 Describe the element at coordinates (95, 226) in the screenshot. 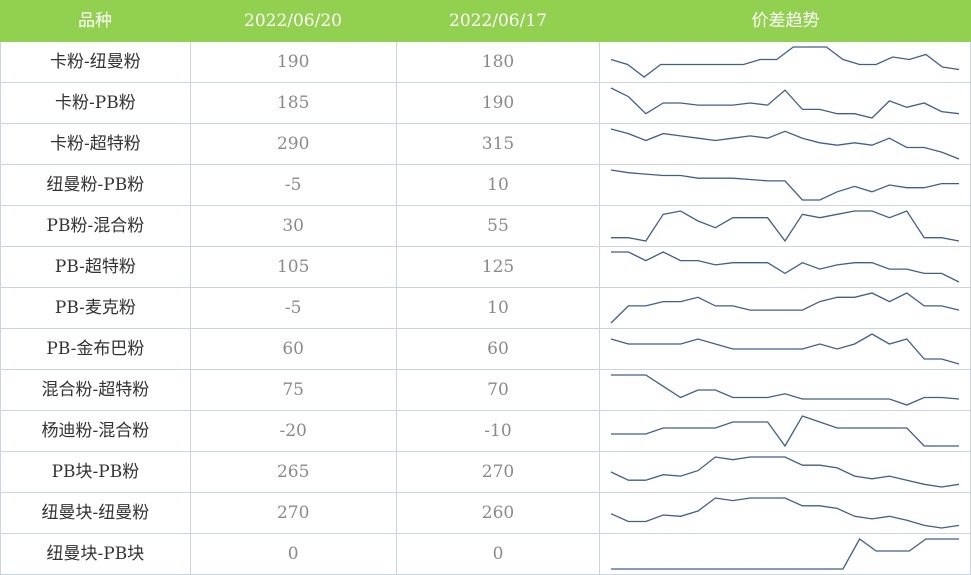

I see `variety-name: PB粉-混合粉` at that location.